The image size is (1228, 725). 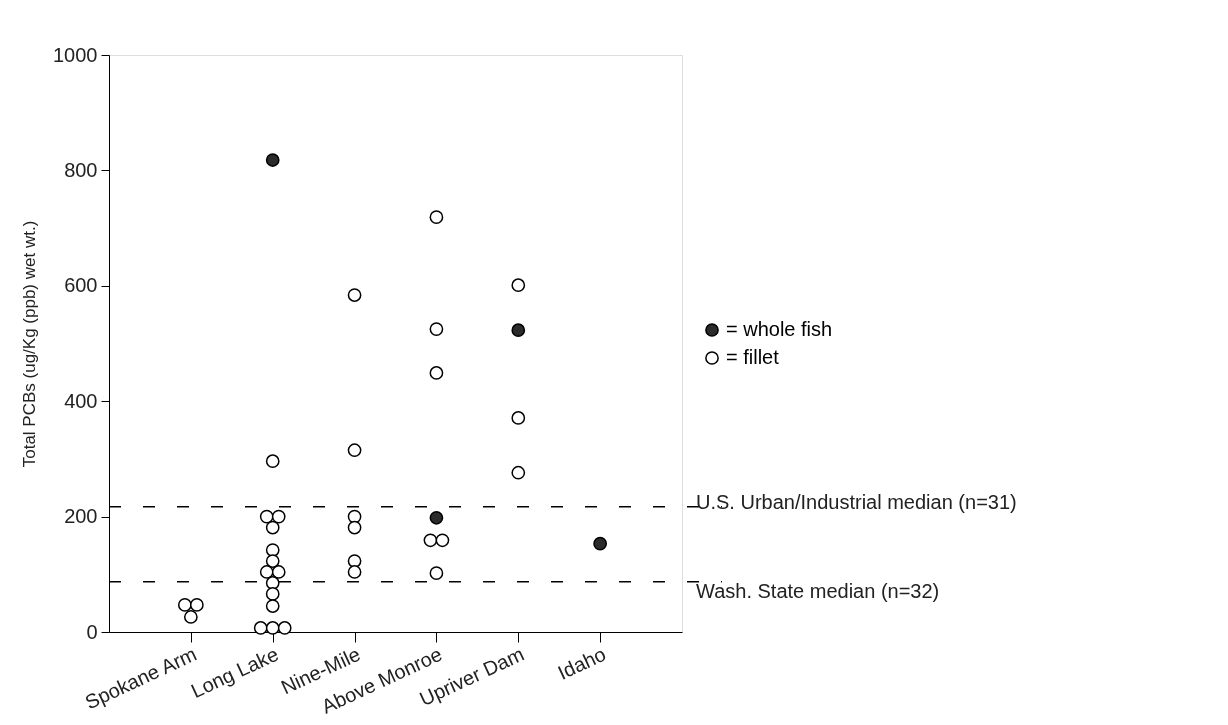 What do you see at coordinates (753, 357) in the screenshot?
I see `legend-label: = fillet` at bounding box center [753, 357].